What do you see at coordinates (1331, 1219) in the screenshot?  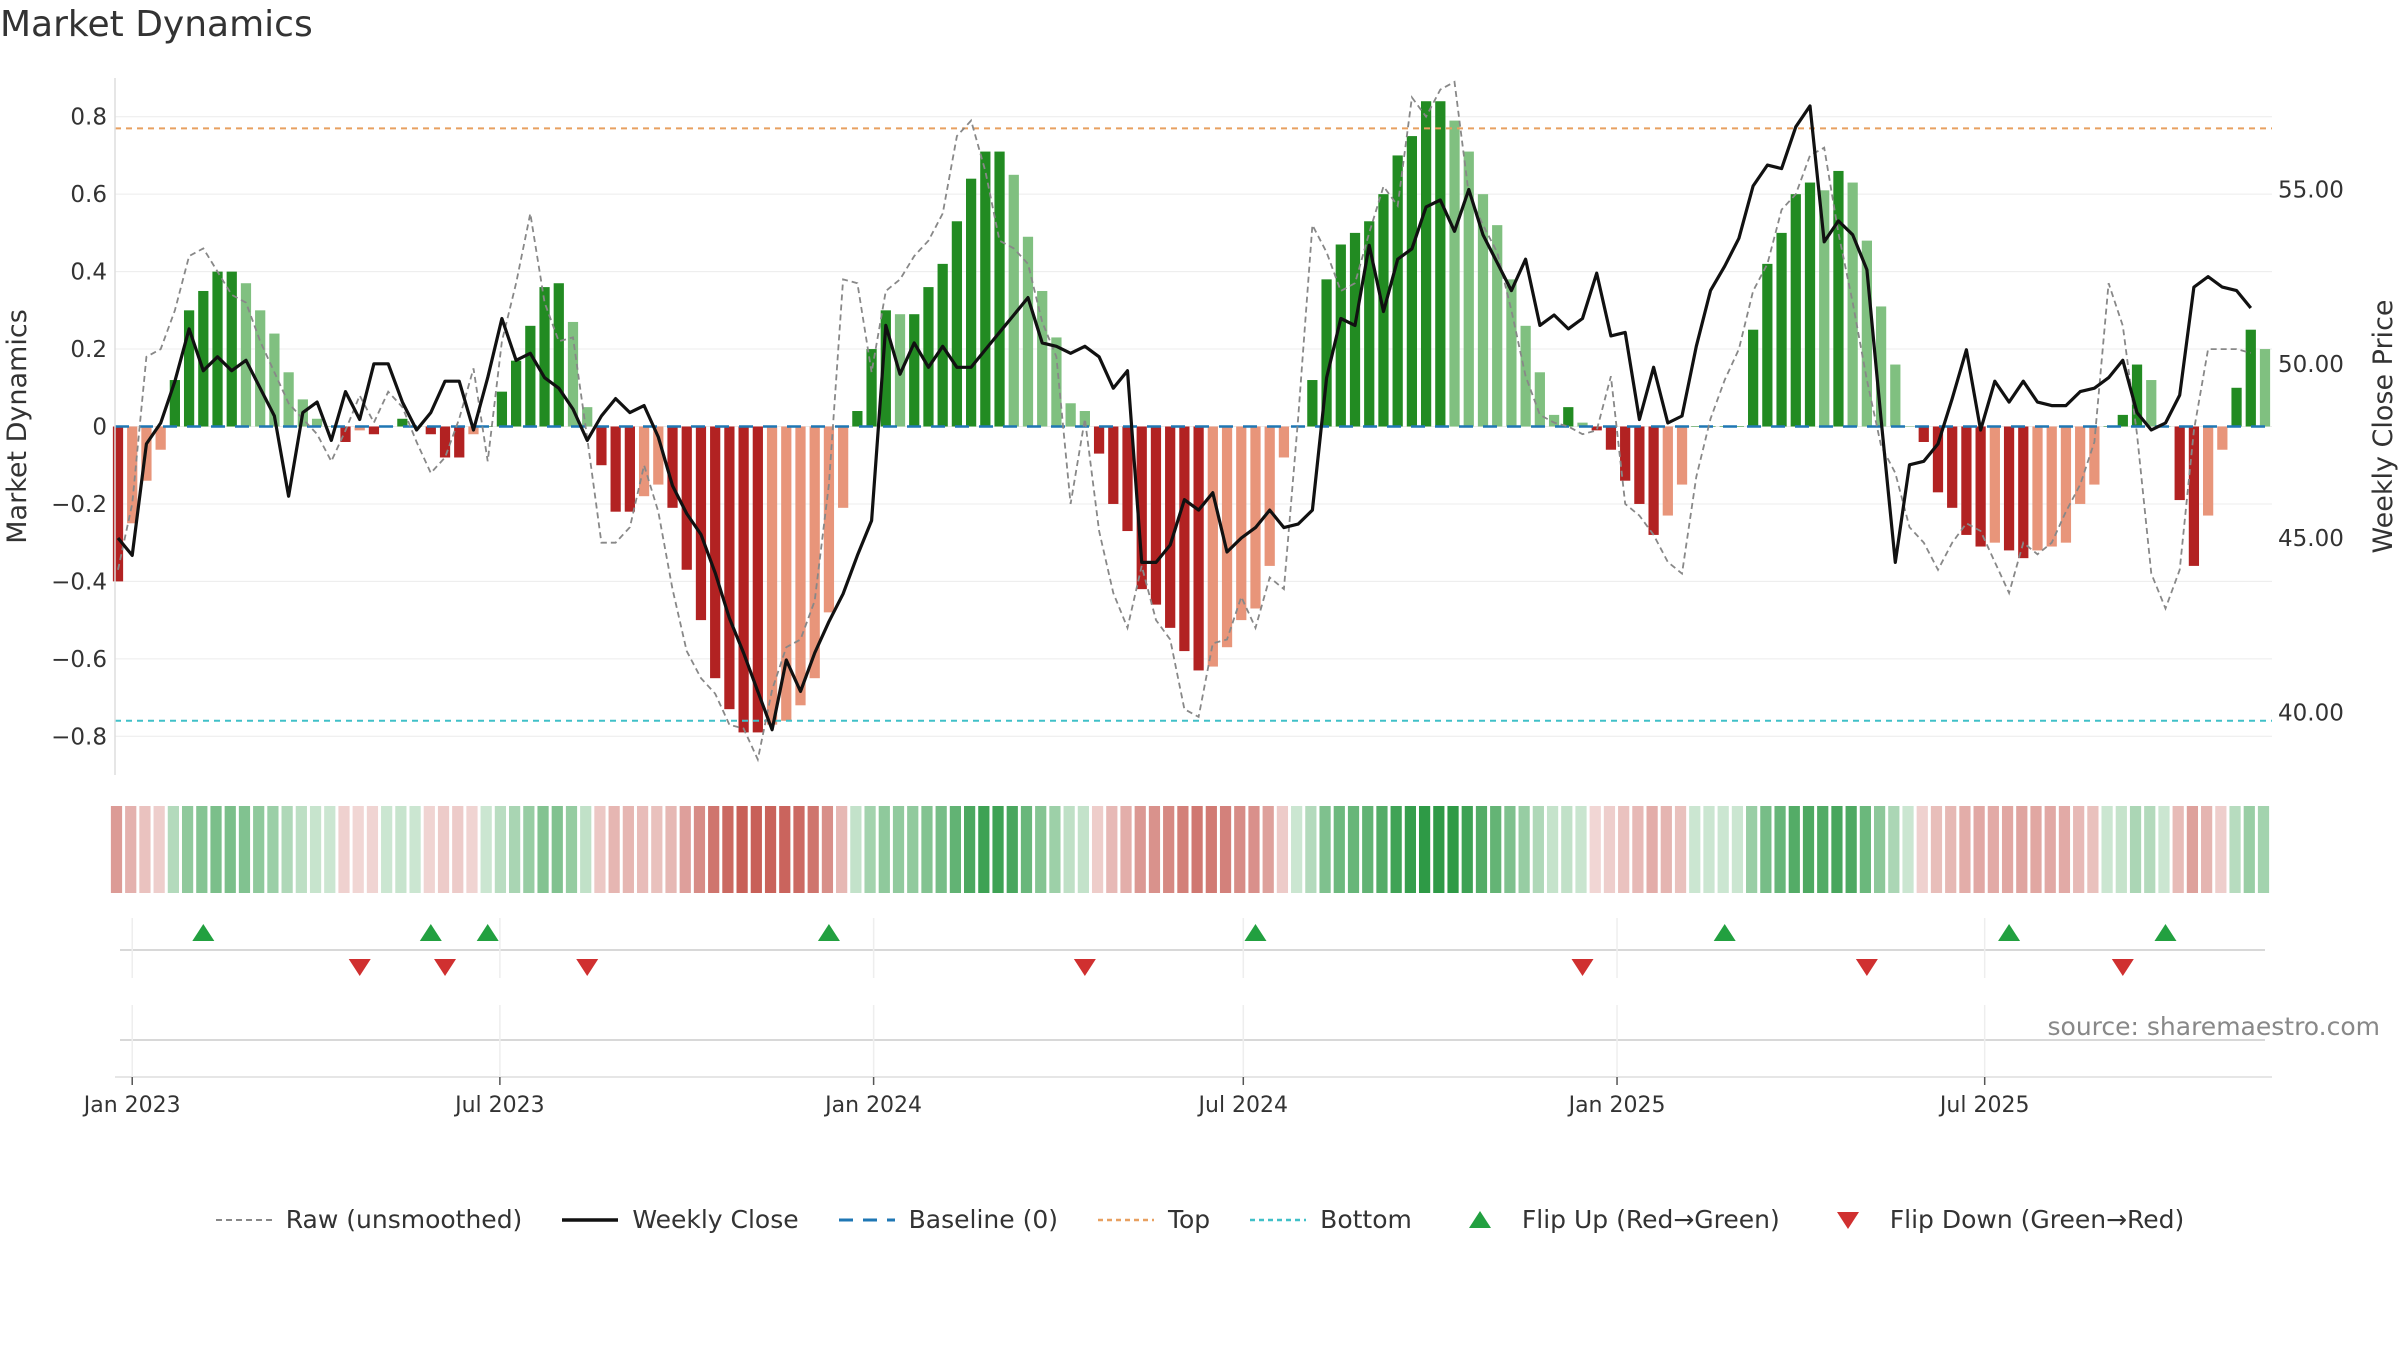 I see `legend-item: Bottom` at bounding box center [1331, 1219].